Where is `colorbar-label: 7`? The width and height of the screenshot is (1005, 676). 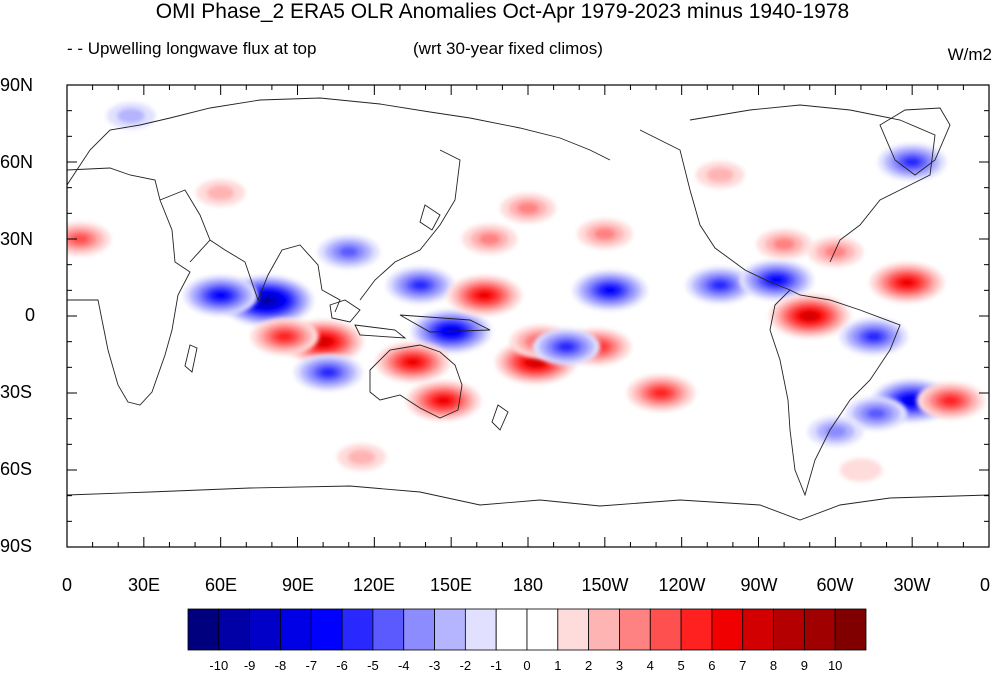
colorbar-label: 7 is located at coordinates (743, 665).